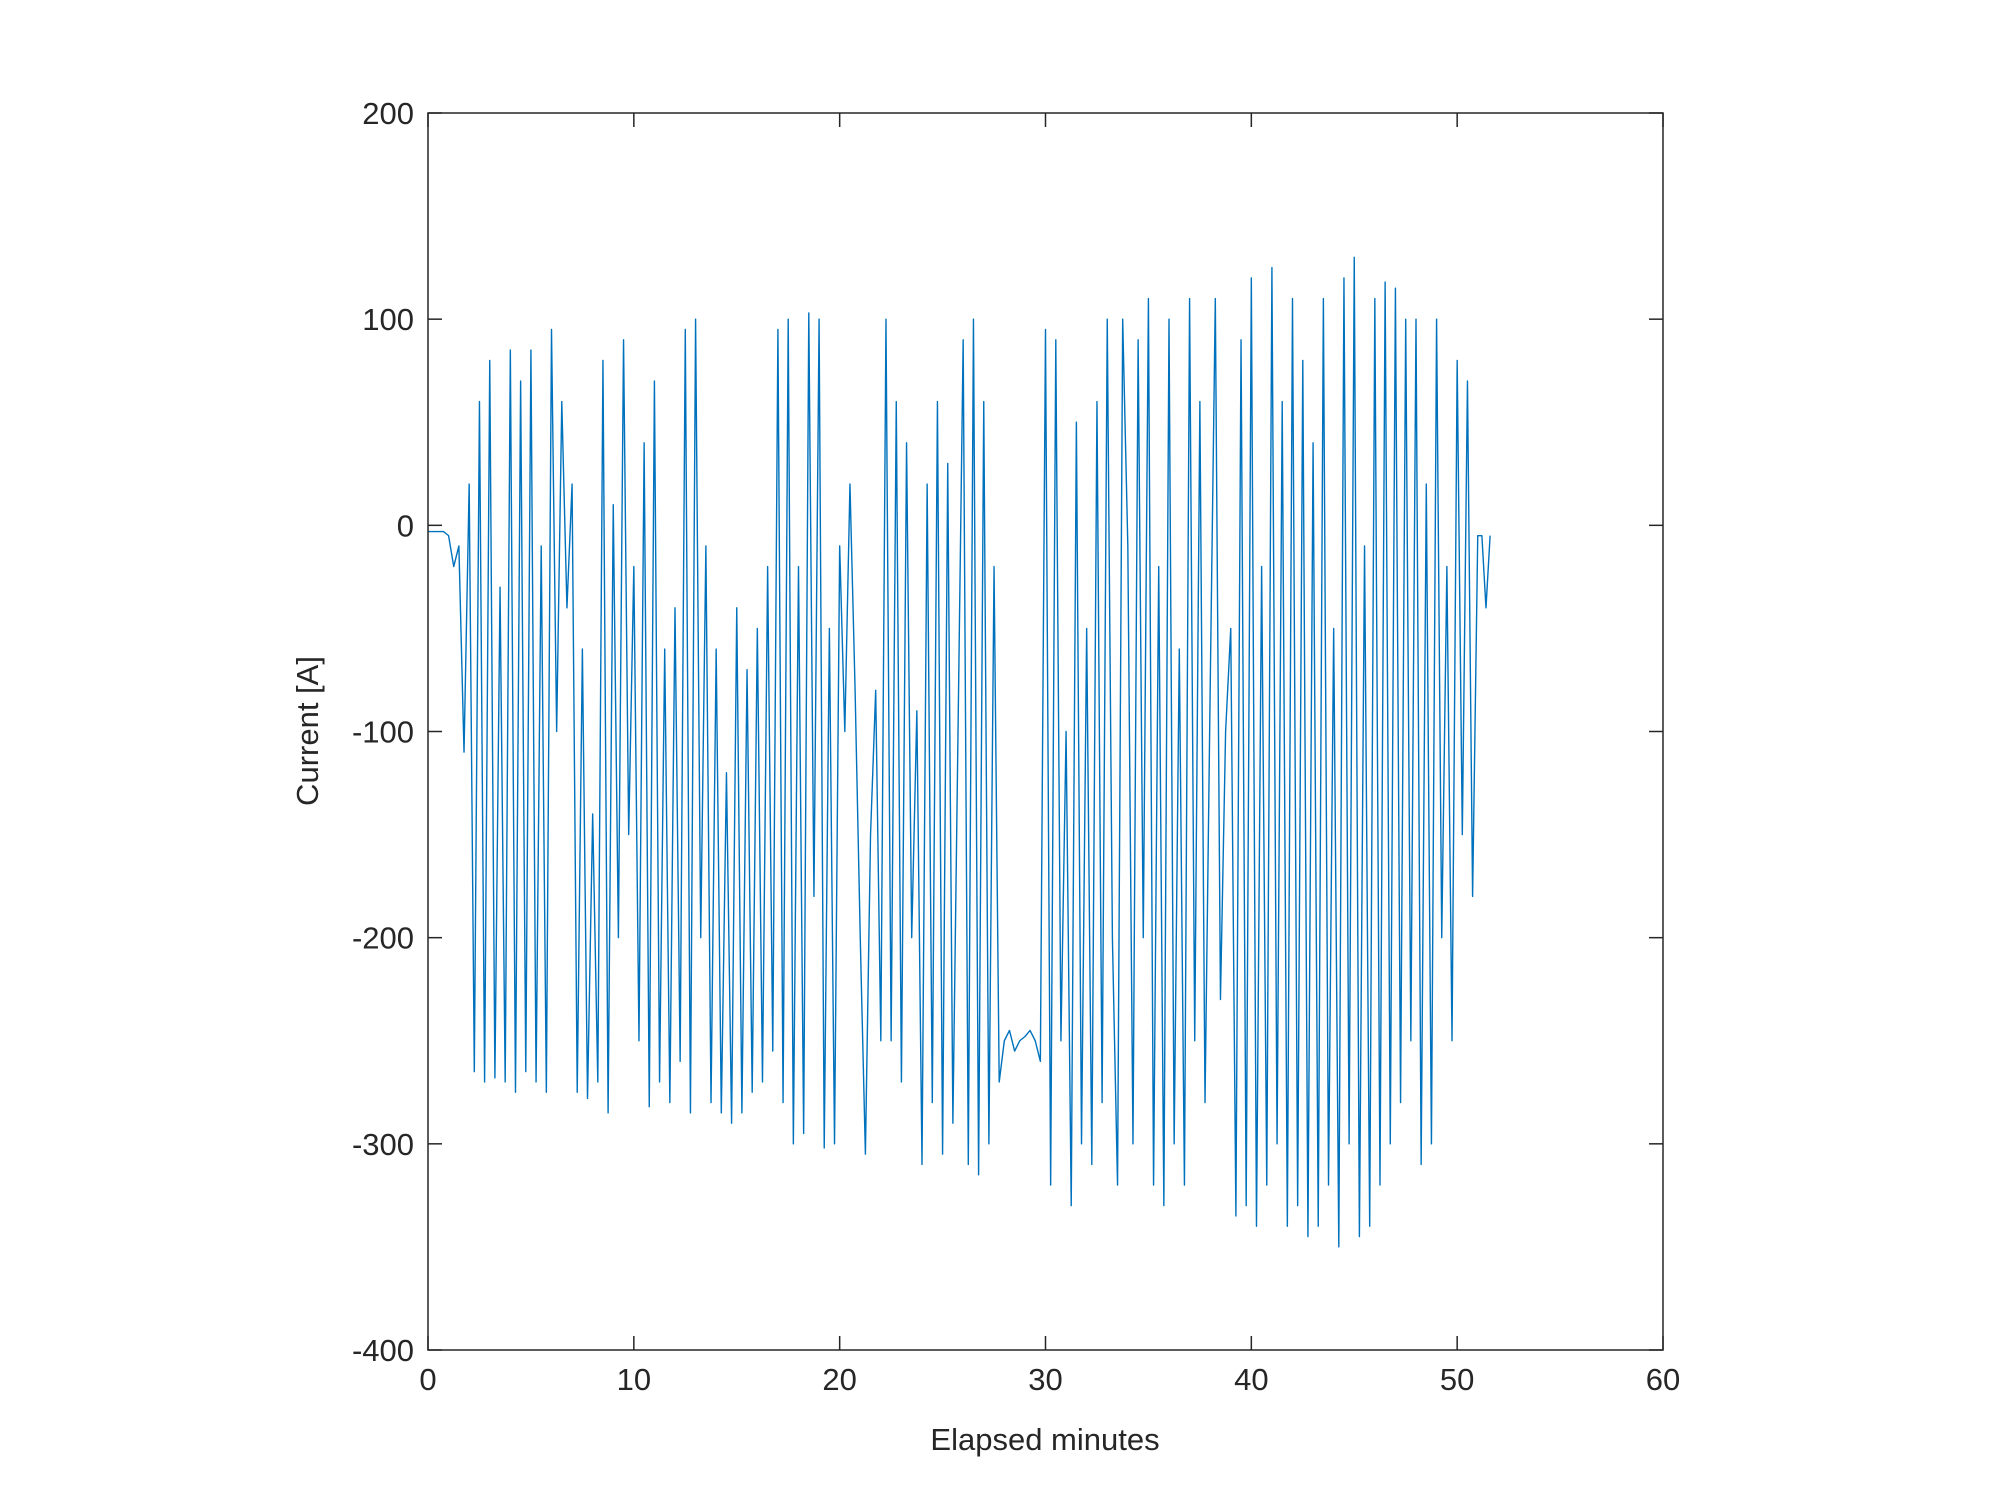  I want to click on y-tick-label: -400, so click(383, 1350).